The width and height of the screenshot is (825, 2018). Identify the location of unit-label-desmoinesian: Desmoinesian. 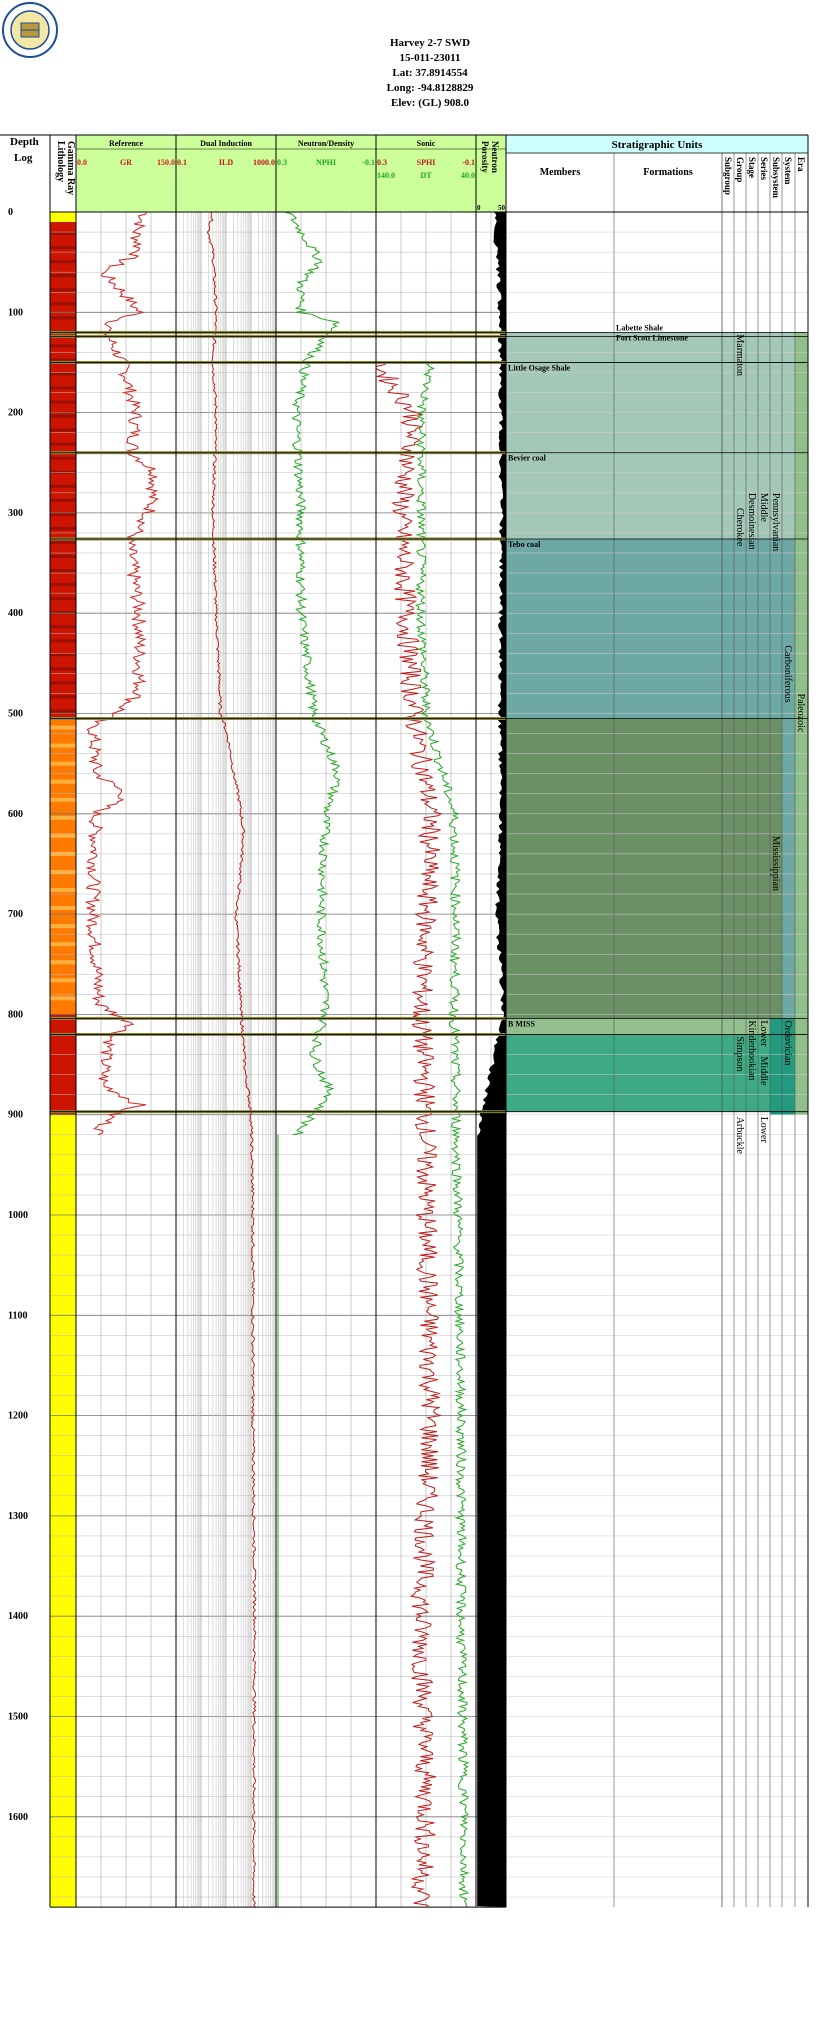
(751, 521).